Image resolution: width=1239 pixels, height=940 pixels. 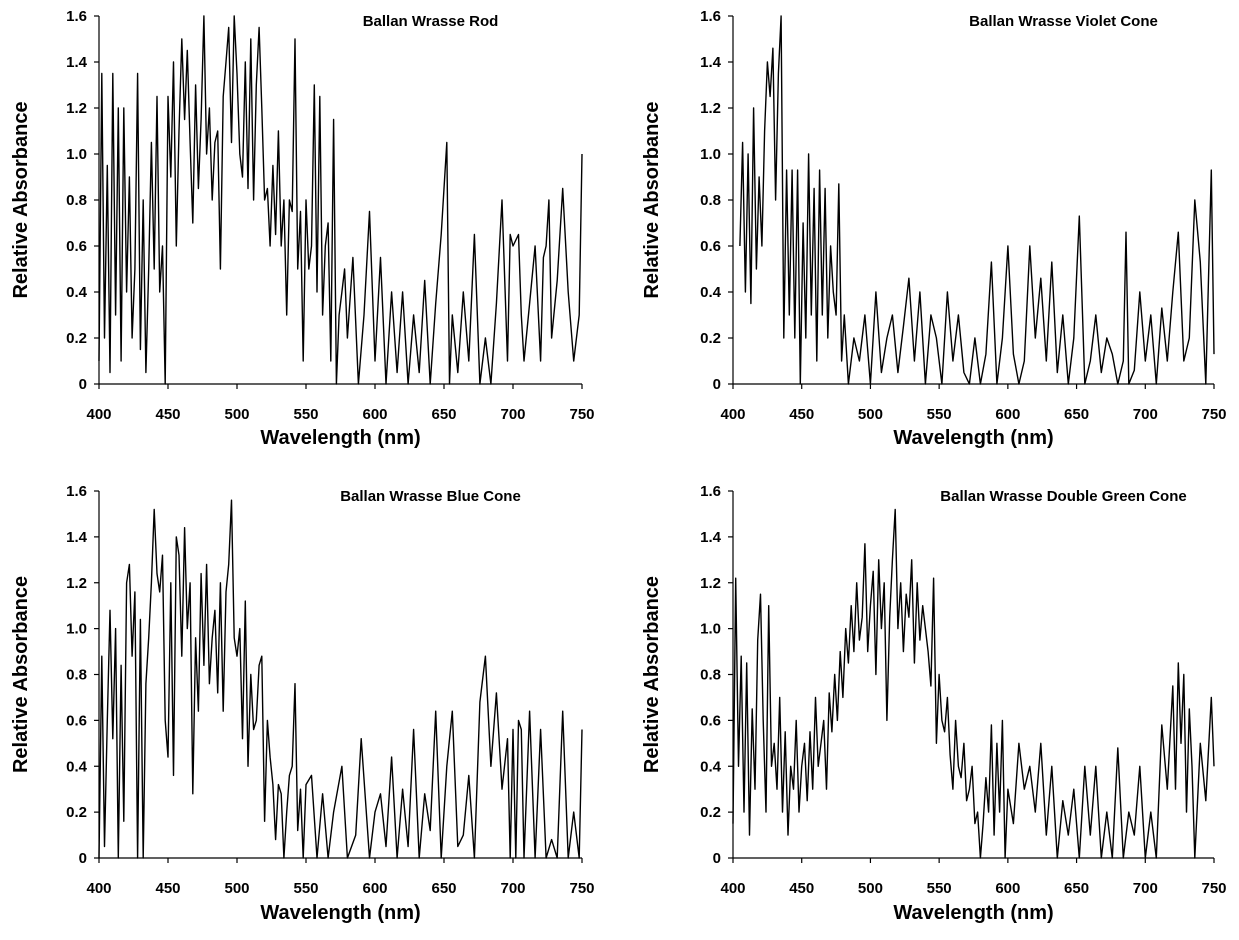 I want to click on chart-title: Ballan Wrasse Rod, so click(x=431, y=21).